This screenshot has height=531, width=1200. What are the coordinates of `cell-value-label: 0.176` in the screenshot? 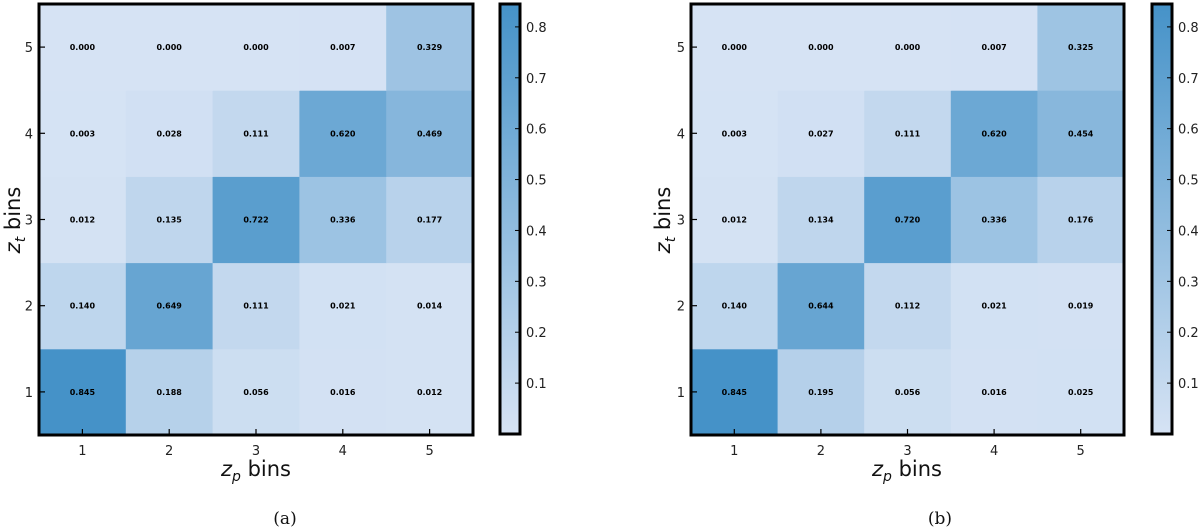 It's located at (1081, 220).